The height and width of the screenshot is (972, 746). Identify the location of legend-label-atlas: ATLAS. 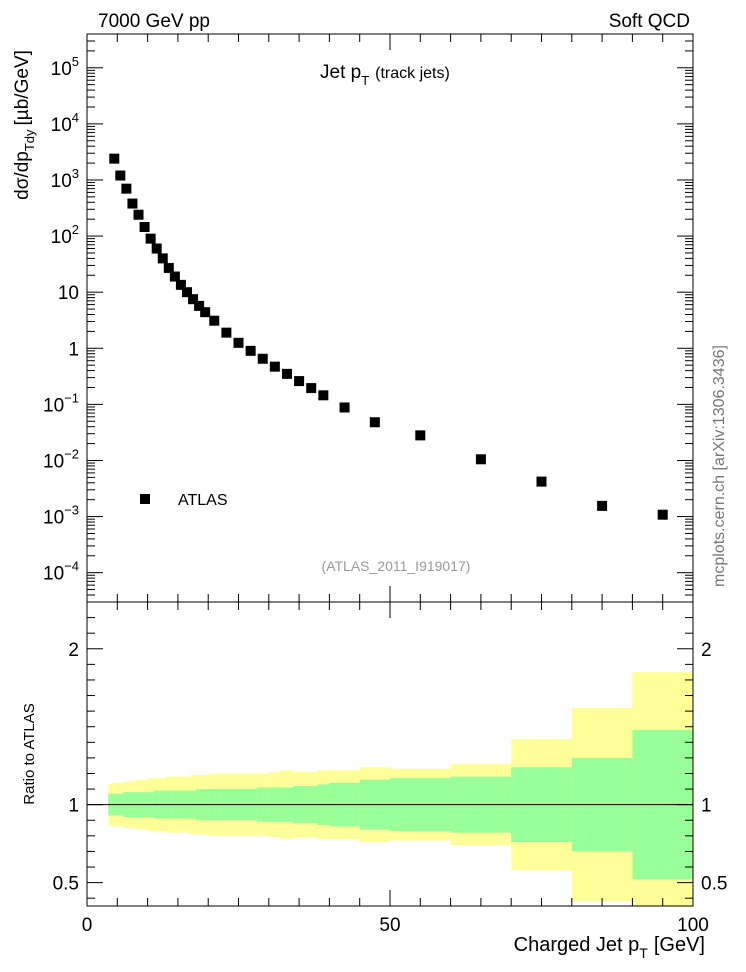
(203, 500).